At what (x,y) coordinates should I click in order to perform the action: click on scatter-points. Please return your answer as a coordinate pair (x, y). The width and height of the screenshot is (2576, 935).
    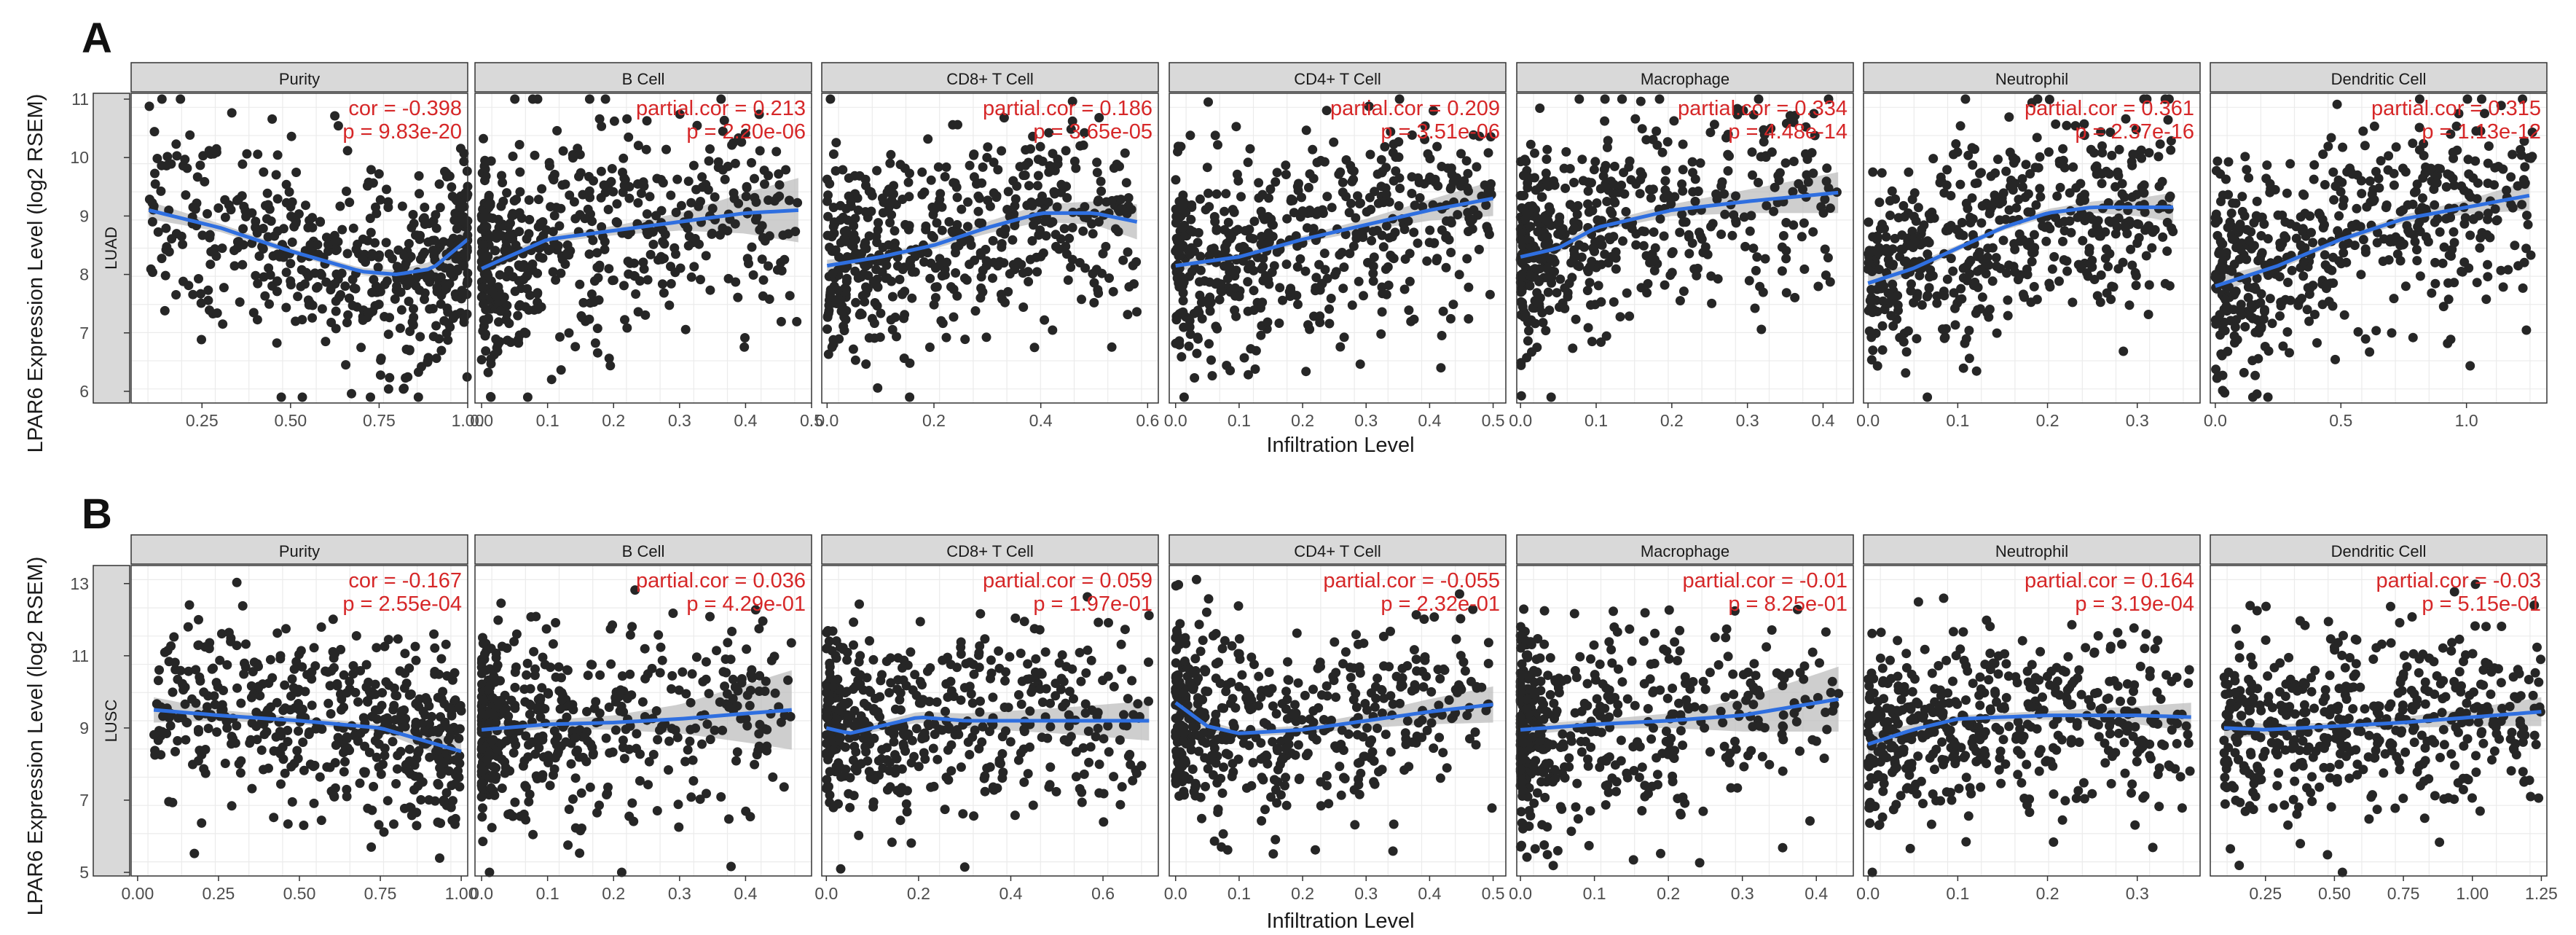
    Looking at the image, I should click on (982, 248).